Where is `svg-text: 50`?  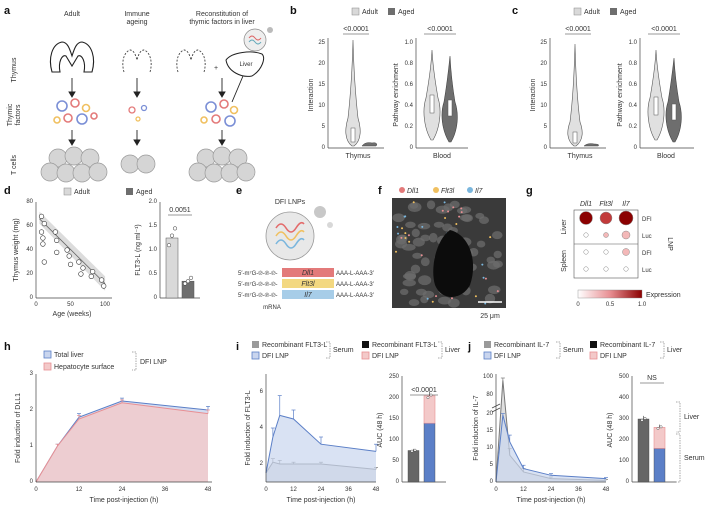 svg-text: 50 is located at coordinates (395, 461).